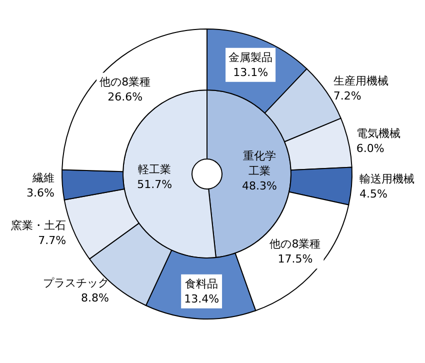  Describe the element at coordinates (386, 179) in the screenshot. I see `slice-label: 輸送用機械` at that location.